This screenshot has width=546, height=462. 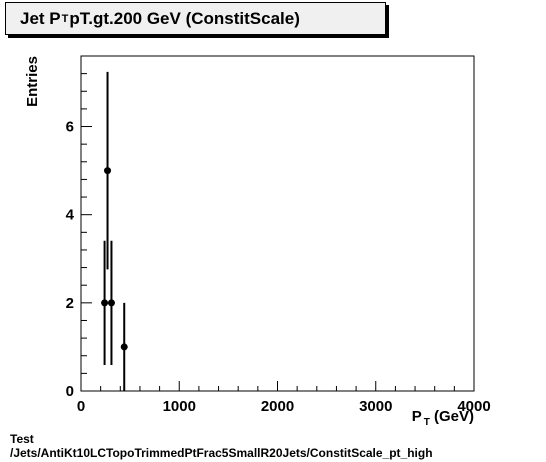 I want to click on chart-title-post: pT.gt.200 GeV (ConstitScale), so click(x=184, y=18).